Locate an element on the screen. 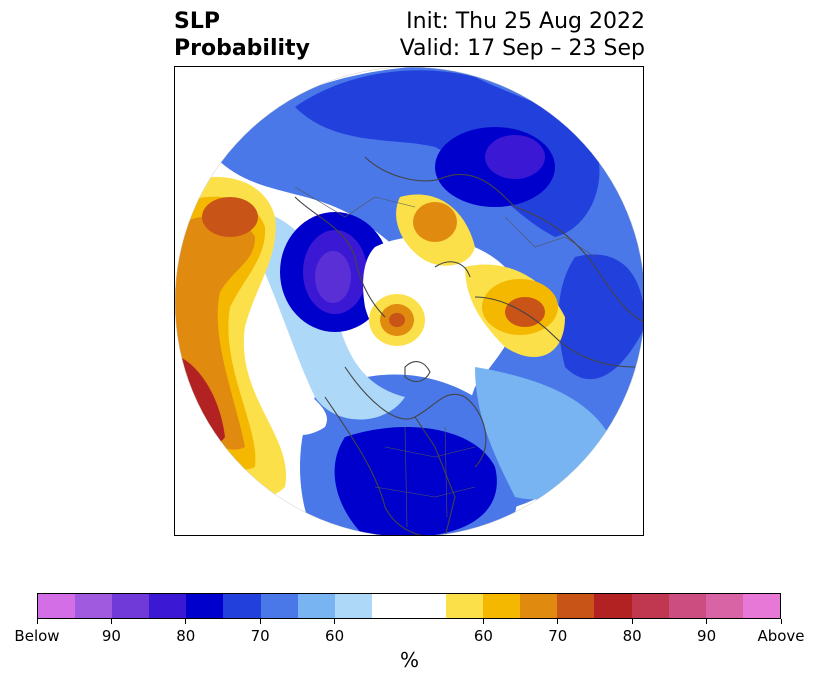 The image size is (819, 686). warm-west-core is located at coordinates (230, 217).